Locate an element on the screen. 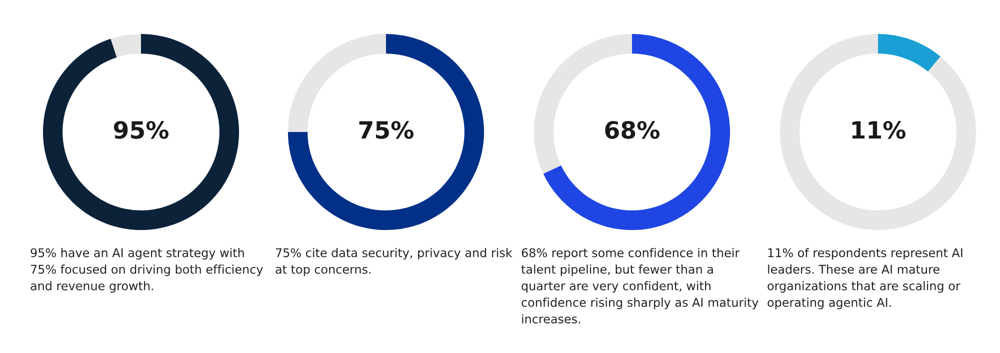 Image resolution: width=1000 pixels, height=353 pixels. text: 68% report some confidence in their talent pipeline, but fewer than a quarter are very confident, with confidence rising sharply as AI maturity increases. is located at coordinates (639, 286).